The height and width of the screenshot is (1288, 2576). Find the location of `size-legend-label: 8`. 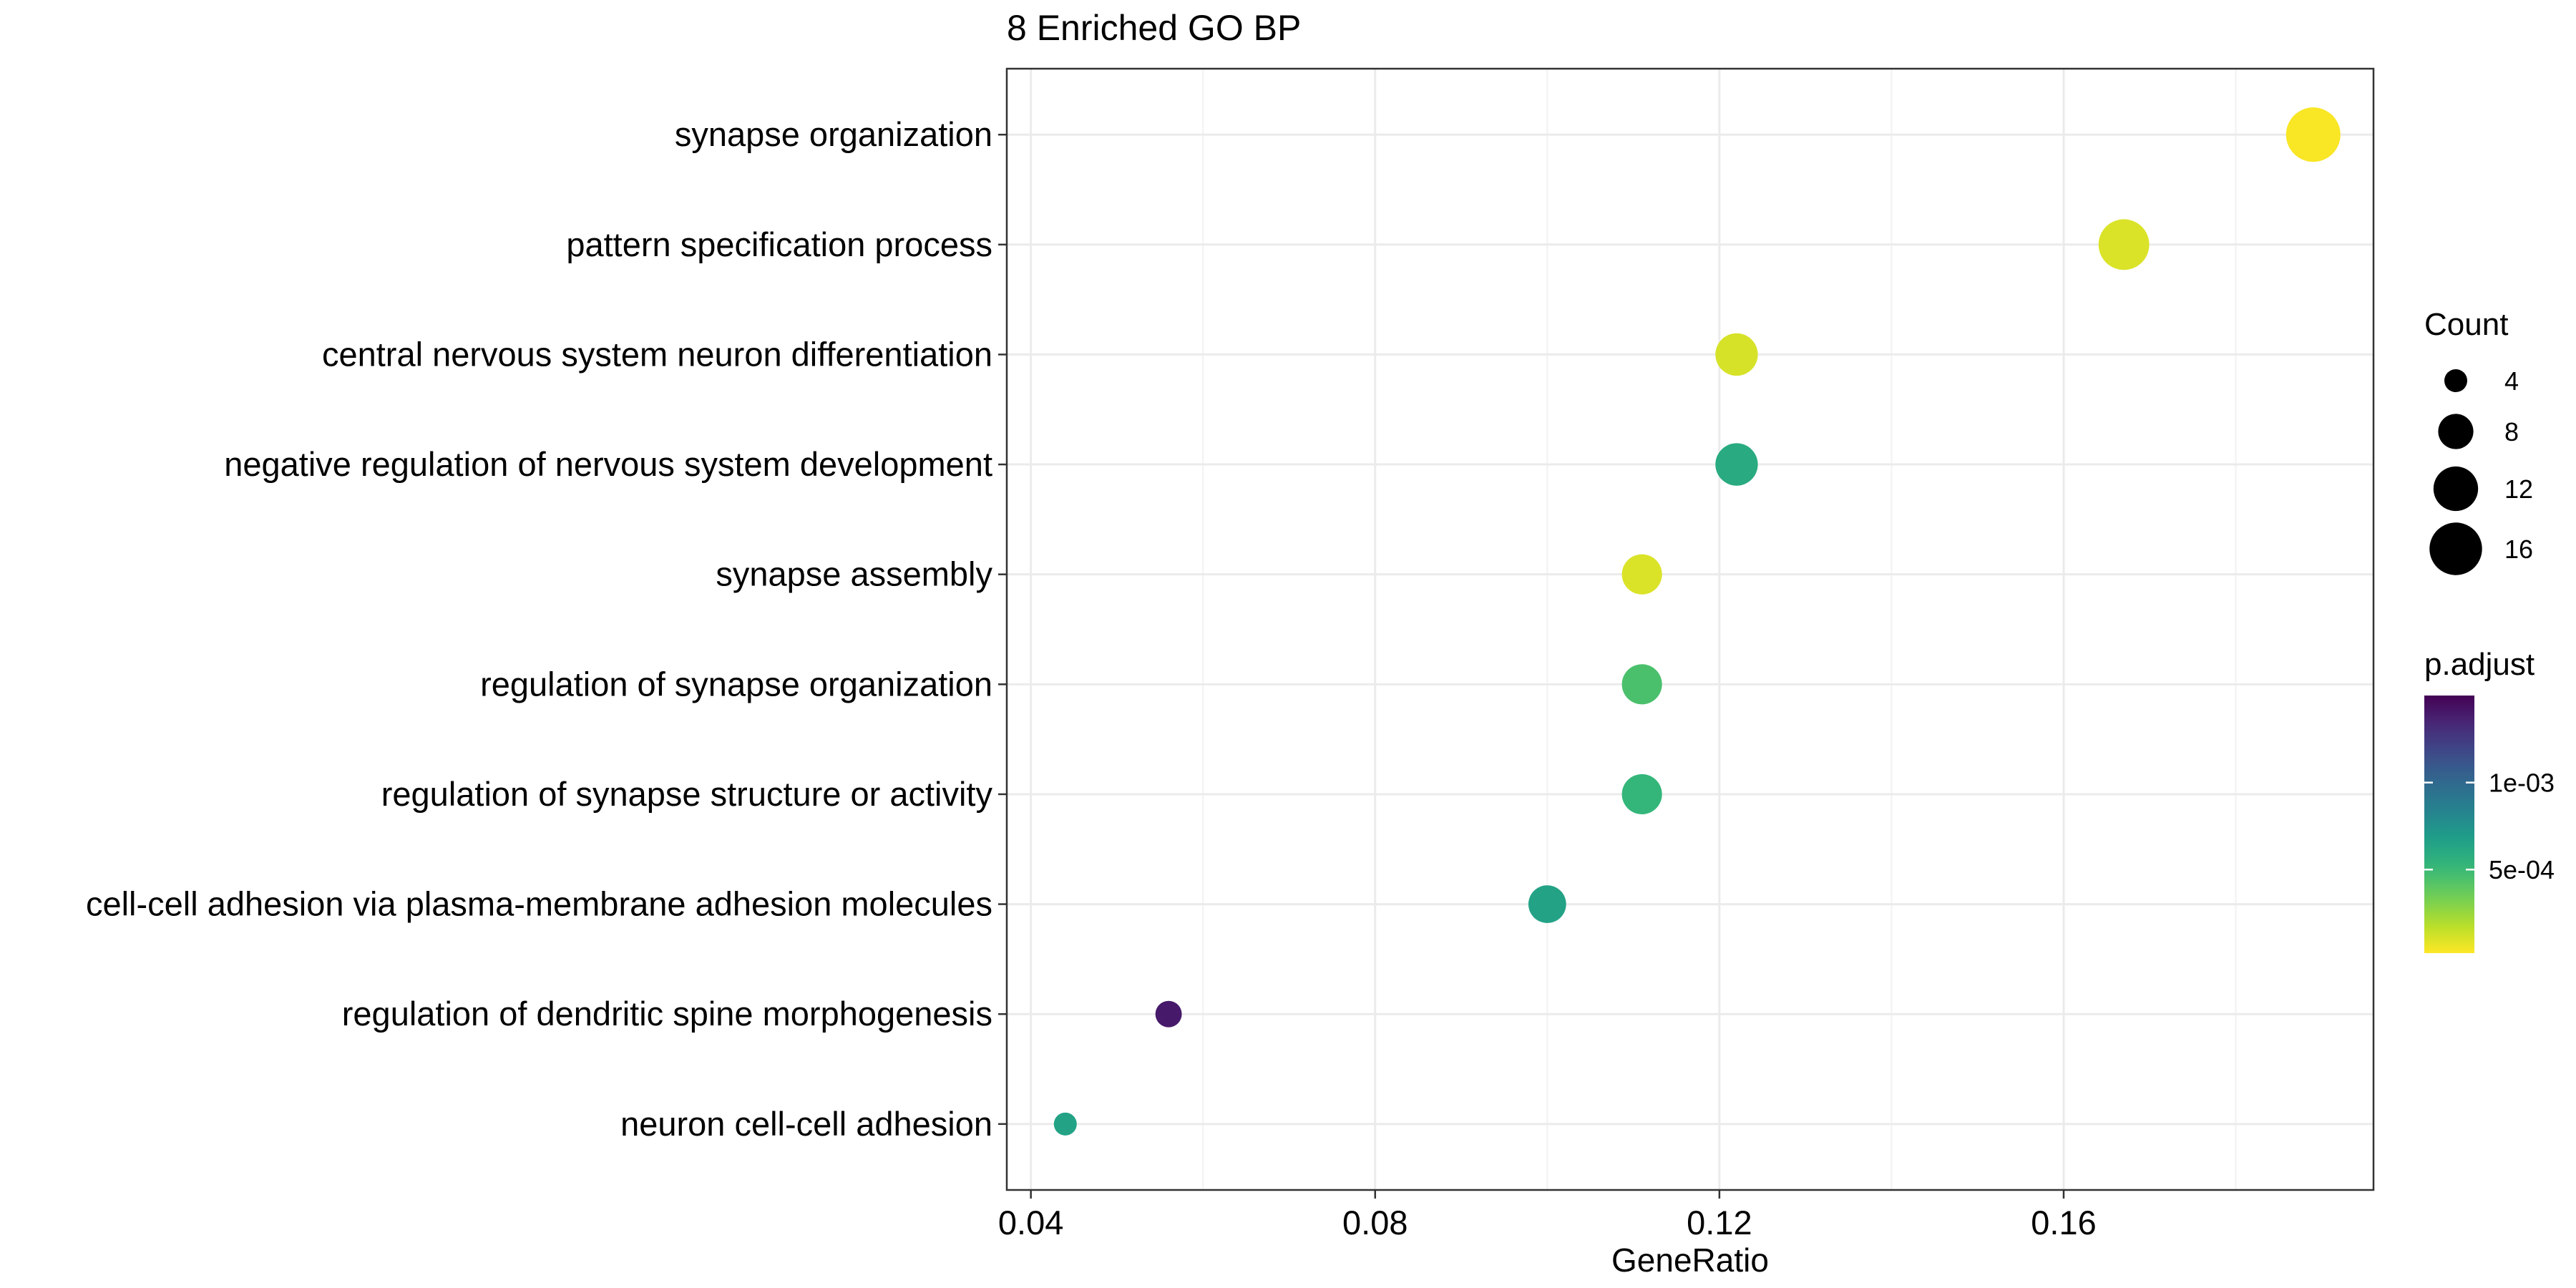

size-legend-label: 8 is located at coordinates (2511, 432).